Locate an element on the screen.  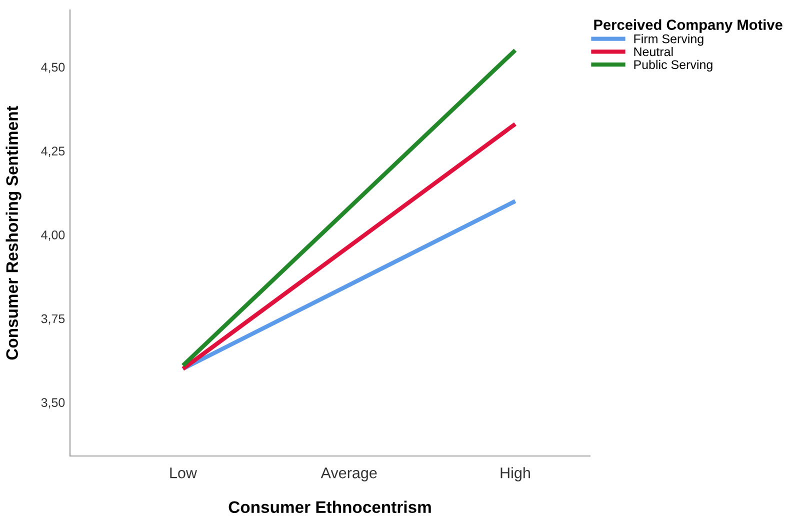
x-axis-title: Consumer Ethnocentrism is located at coordinates (329, 507).